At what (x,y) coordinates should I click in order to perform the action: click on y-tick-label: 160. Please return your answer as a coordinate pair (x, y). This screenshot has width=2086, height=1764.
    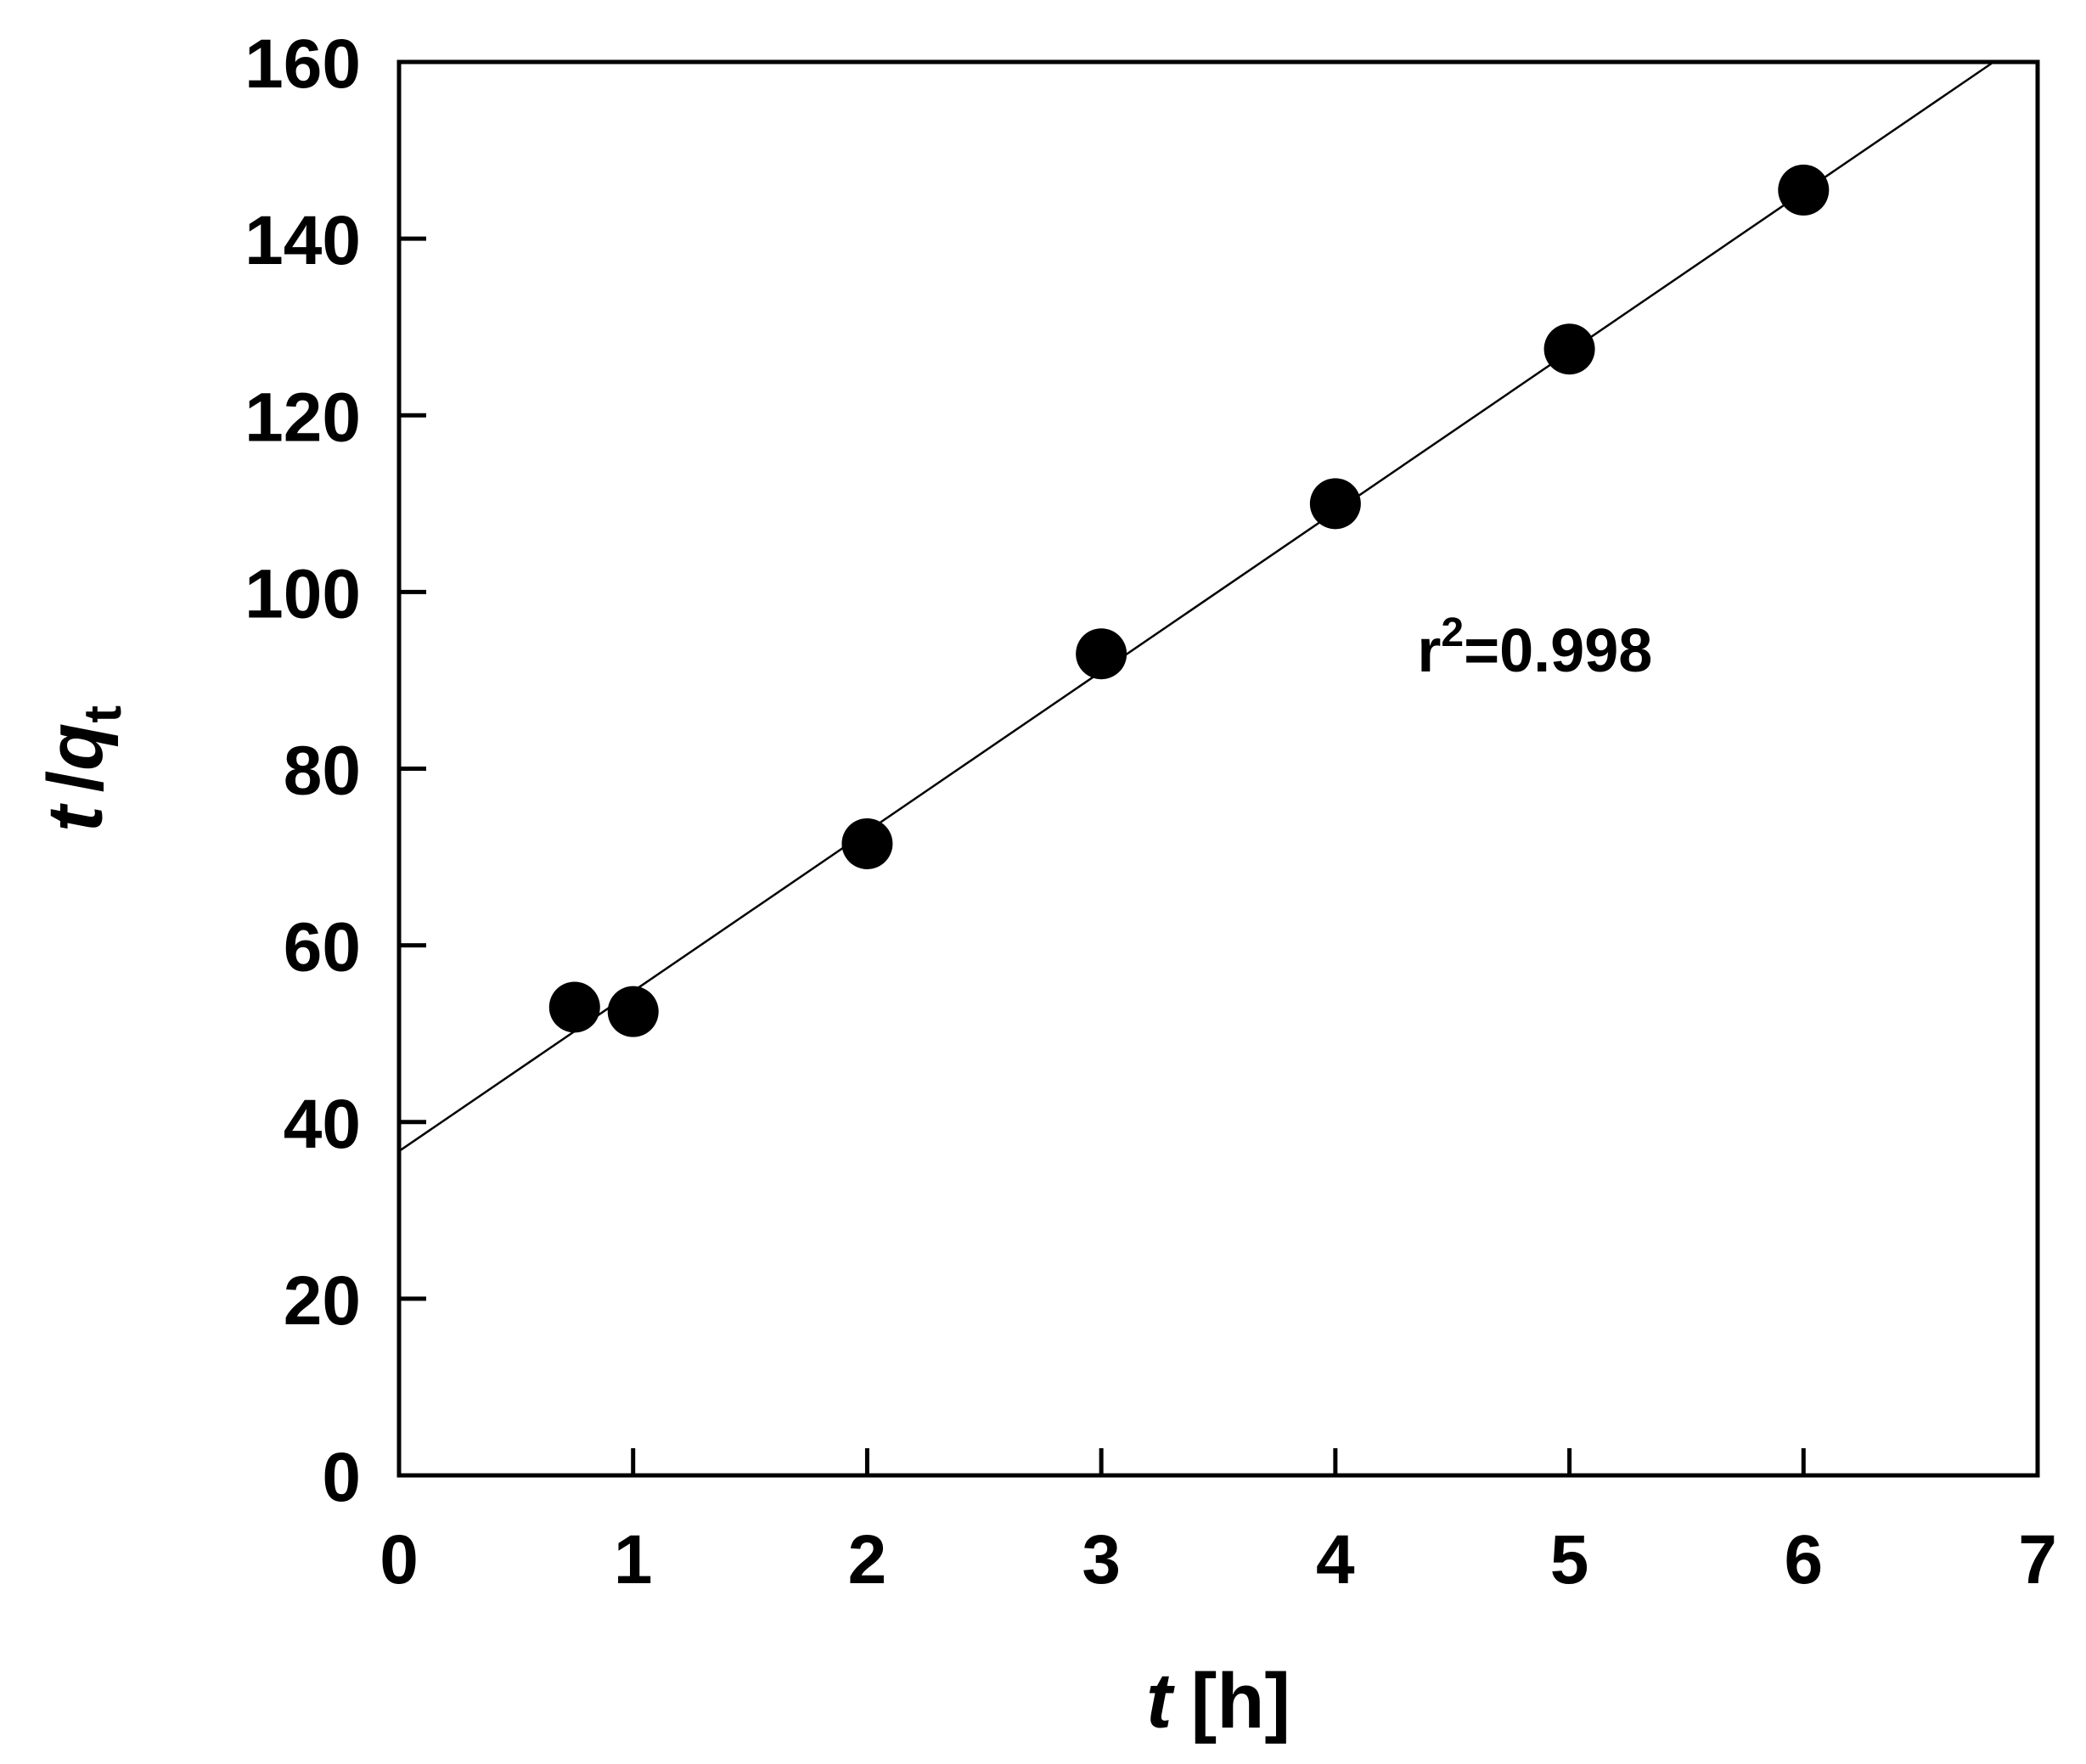
    Looking at the image, I should click on (303, 64).